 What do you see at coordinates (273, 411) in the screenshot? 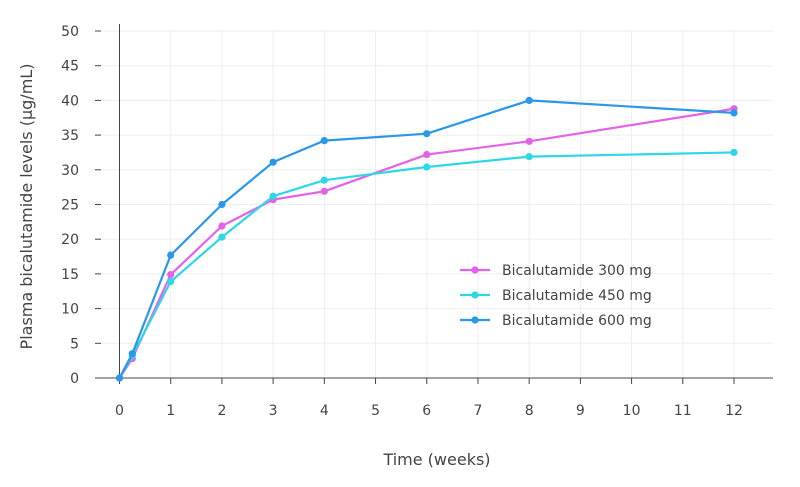
I see `x-tick-label: 3` at bounding box center [273, 411].